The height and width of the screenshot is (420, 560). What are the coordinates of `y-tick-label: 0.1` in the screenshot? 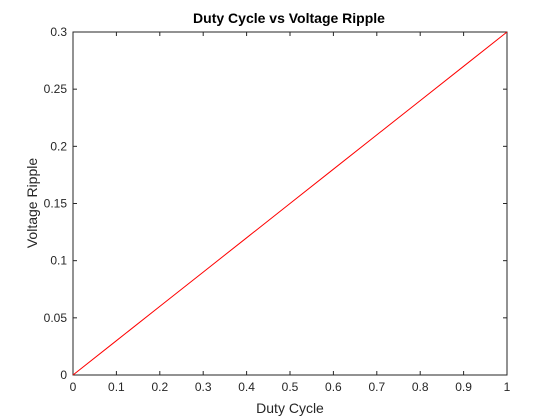 It's located at (58, 261).